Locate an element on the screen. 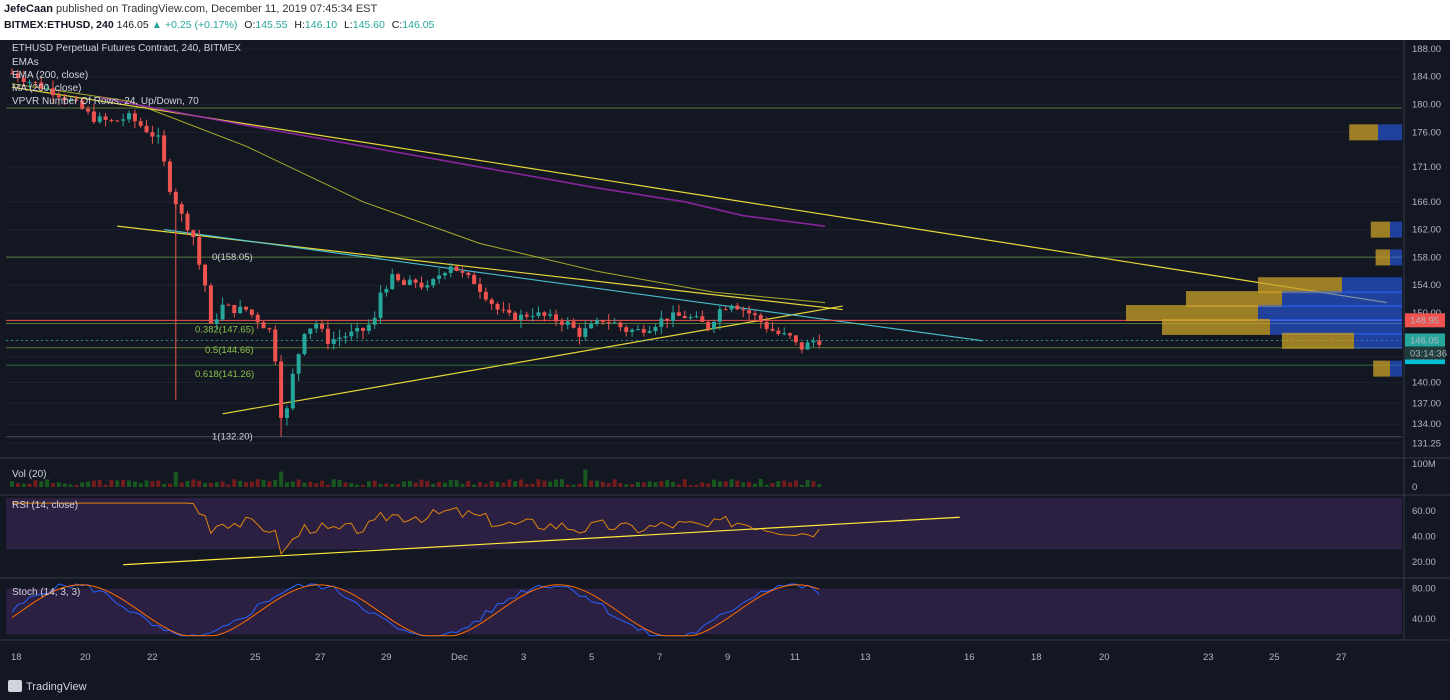 The image size is (1450, 700). last-price: 146.05 is located at coordinates (132, 25).